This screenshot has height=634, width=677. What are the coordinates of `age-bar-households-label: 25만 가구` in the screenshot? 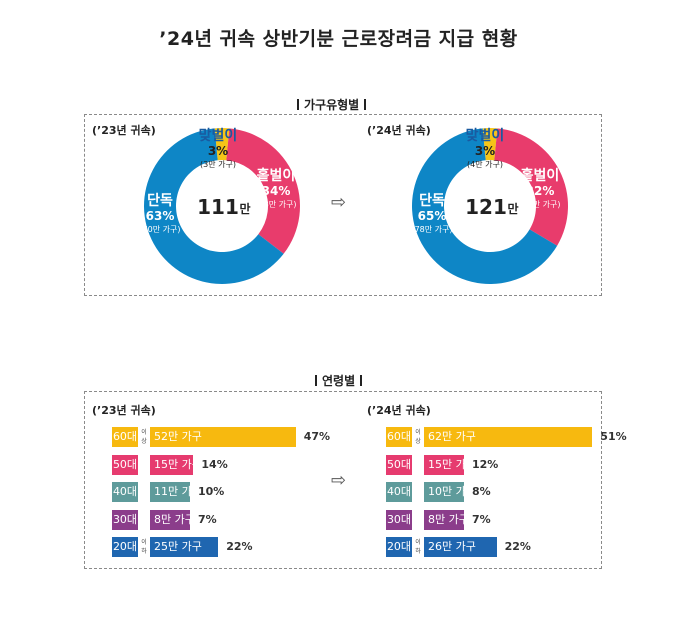 It's located at (178, 546).